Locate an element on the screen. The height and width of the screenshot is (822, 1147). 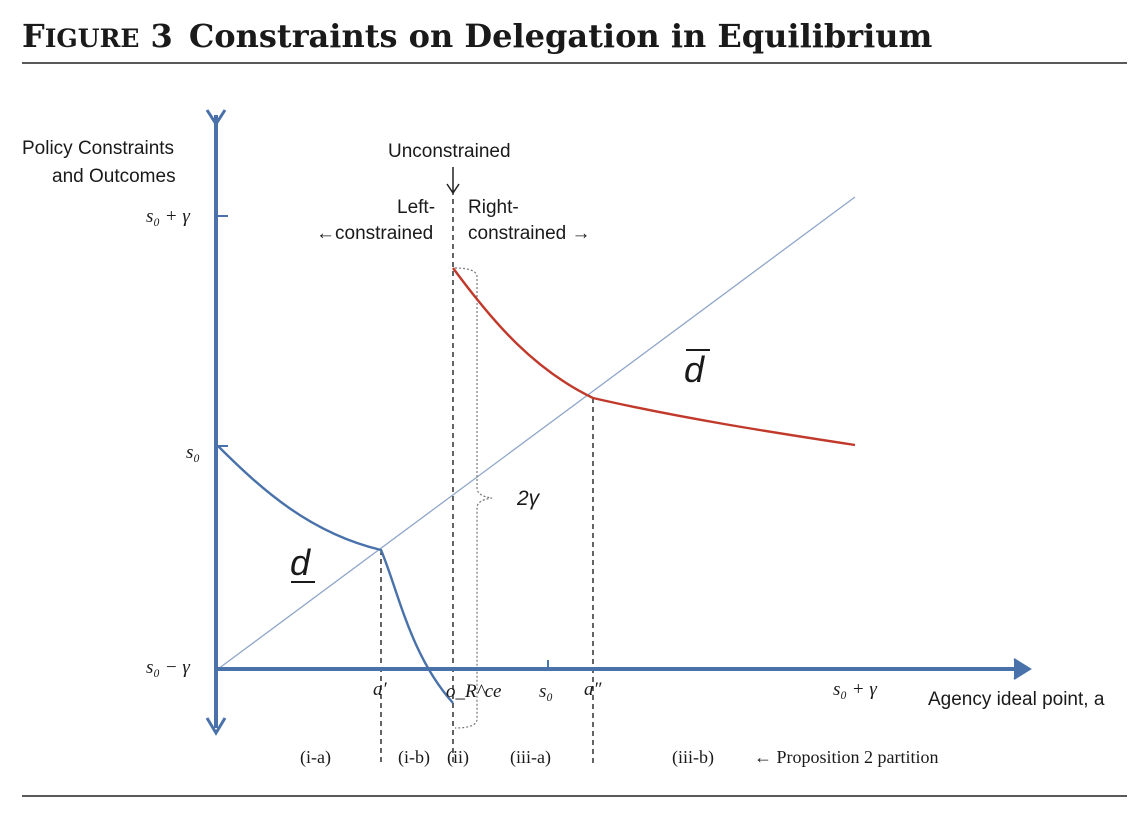
y-axis-arrow-top is located at coordinates (216, 118).